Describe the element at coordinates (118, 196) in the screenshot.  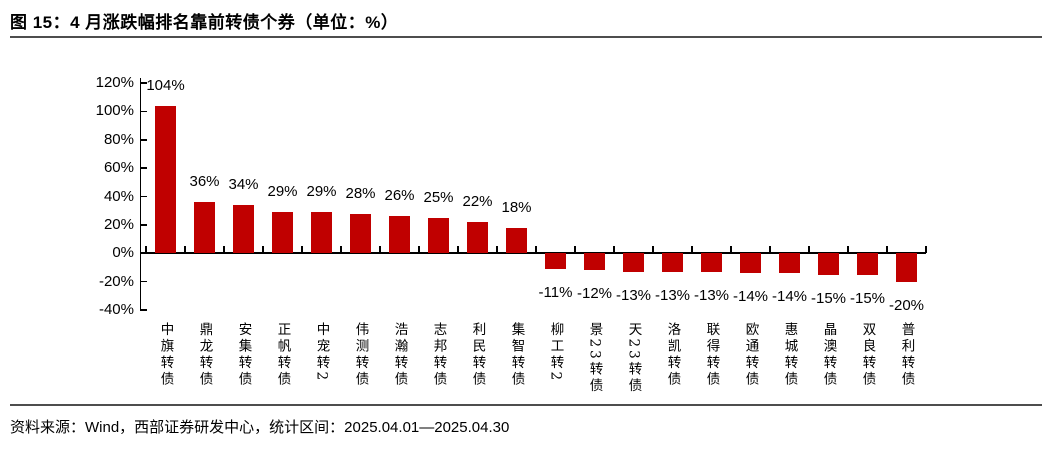
I see `y-axis-label: 40%` at that location.